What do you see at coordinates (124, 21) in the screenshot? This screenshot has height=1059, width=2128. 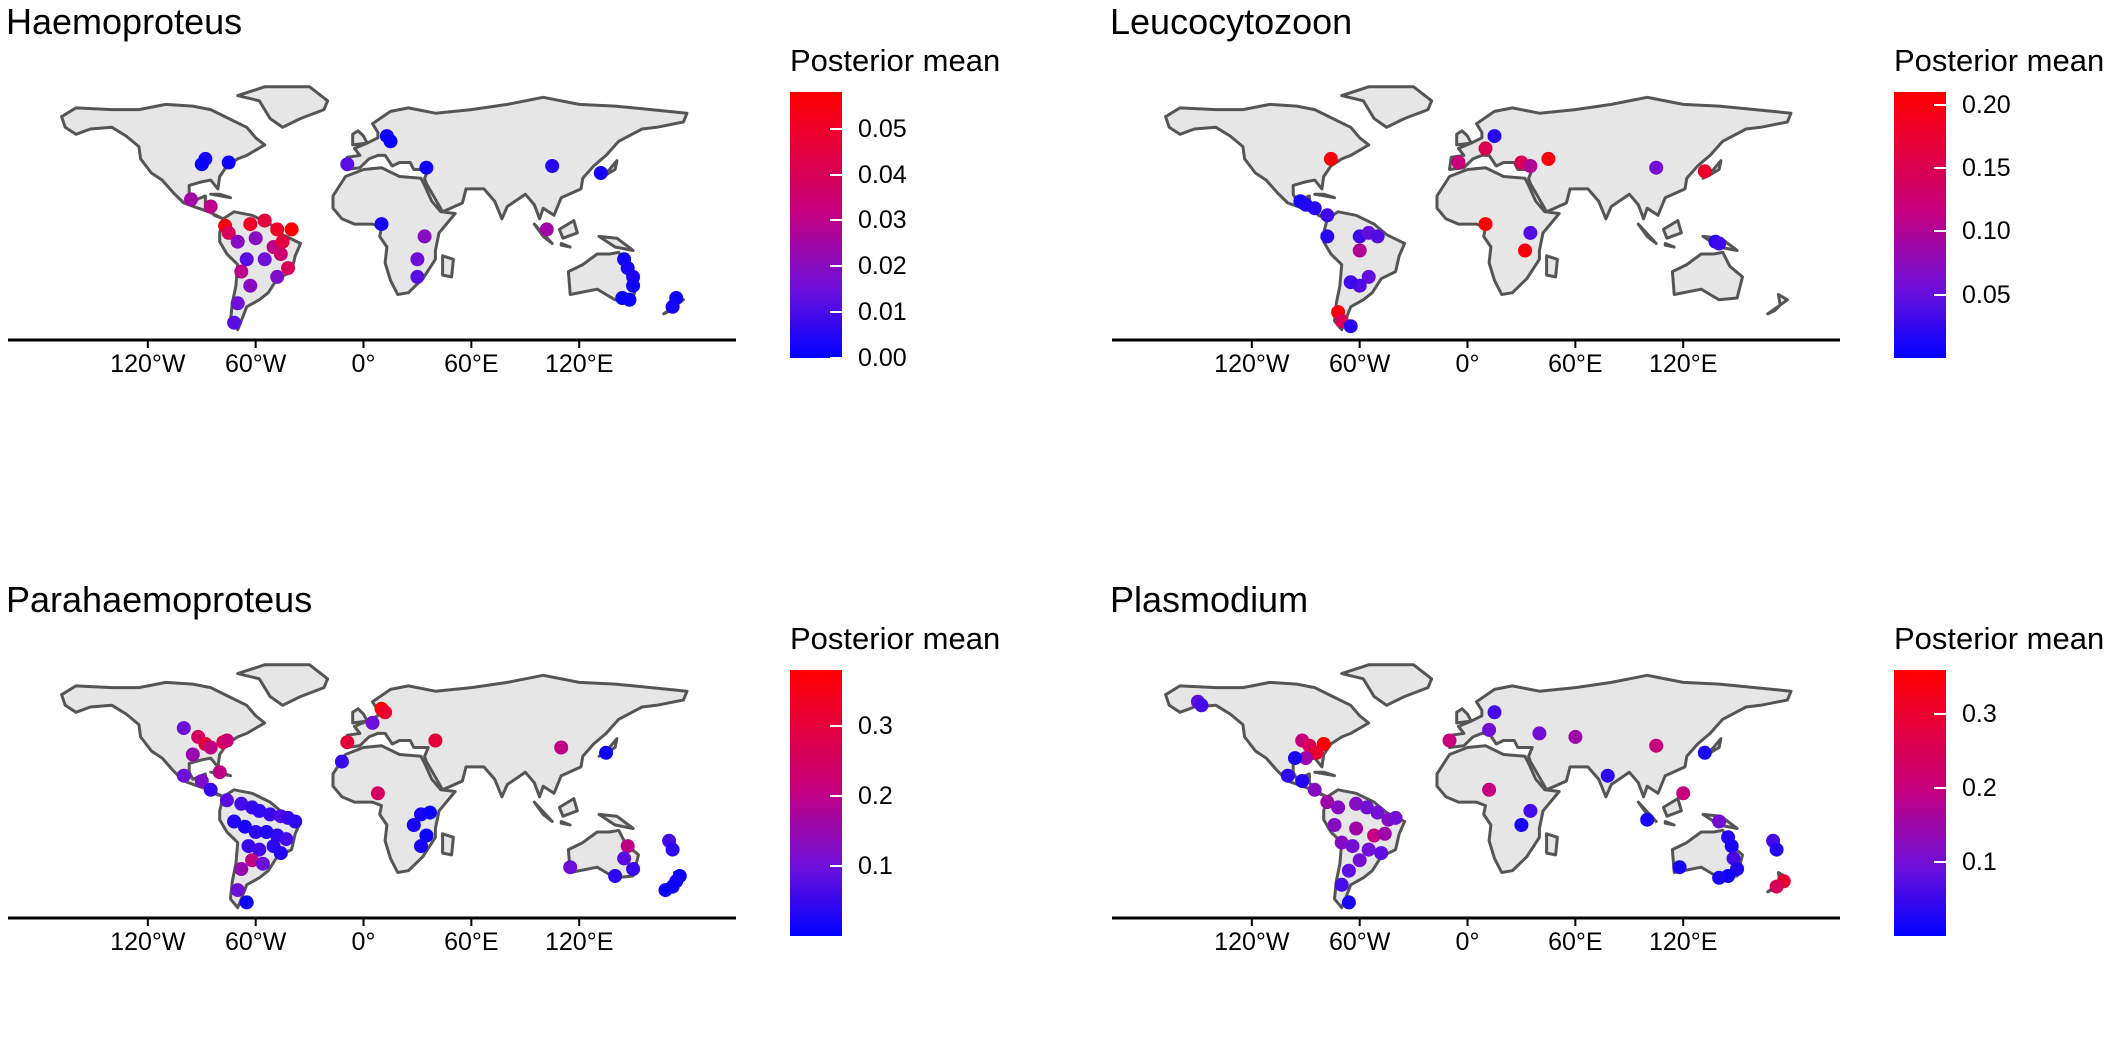 I see `panel-title: Haemoproteus` at bounding box center [124, 21].